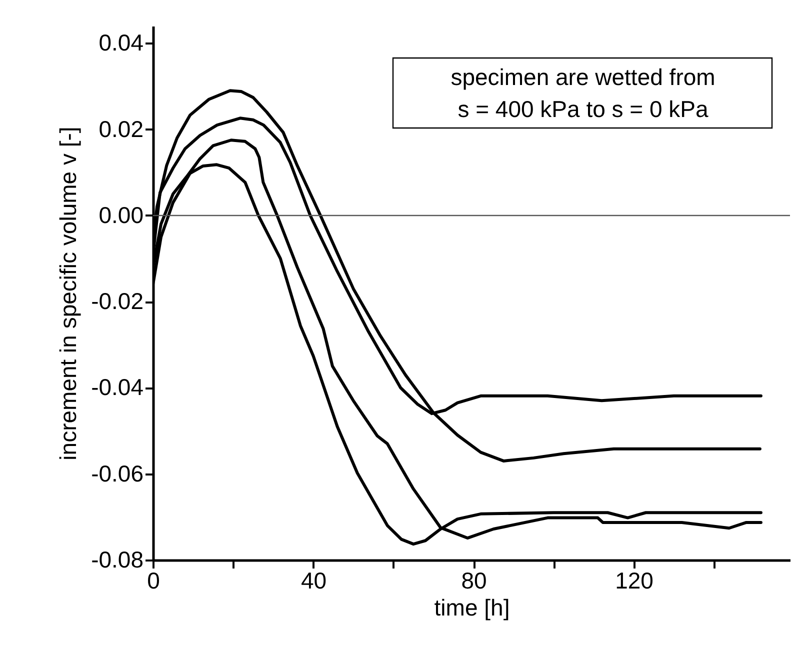  What do you see at coordinates (583, 109) in the screenshot?
I see `annotation: s = 400 kPa to s = 0 kPa` at bounding box center [583, 109].